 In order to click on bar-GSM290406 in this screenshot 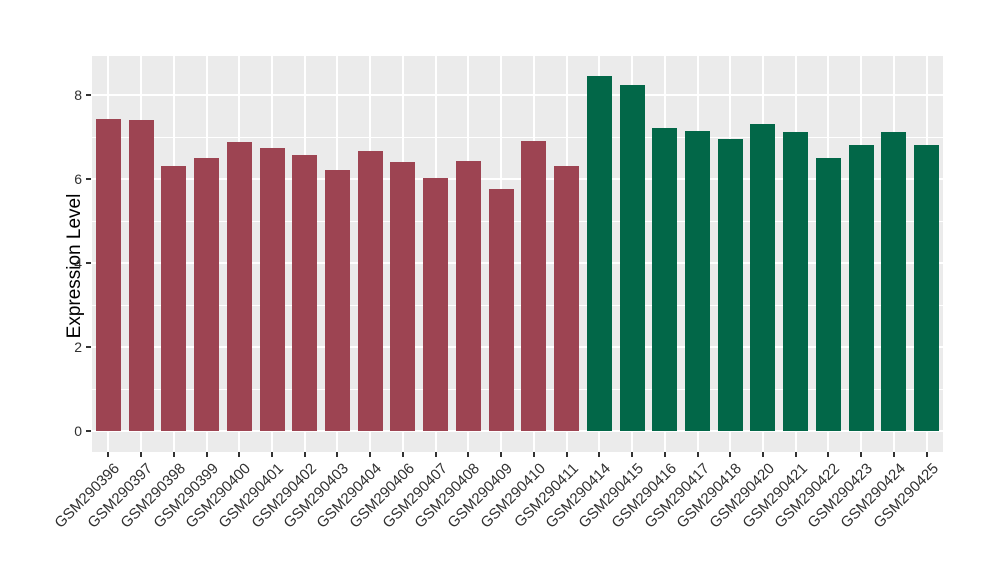, I will do `click(403, 296)`.